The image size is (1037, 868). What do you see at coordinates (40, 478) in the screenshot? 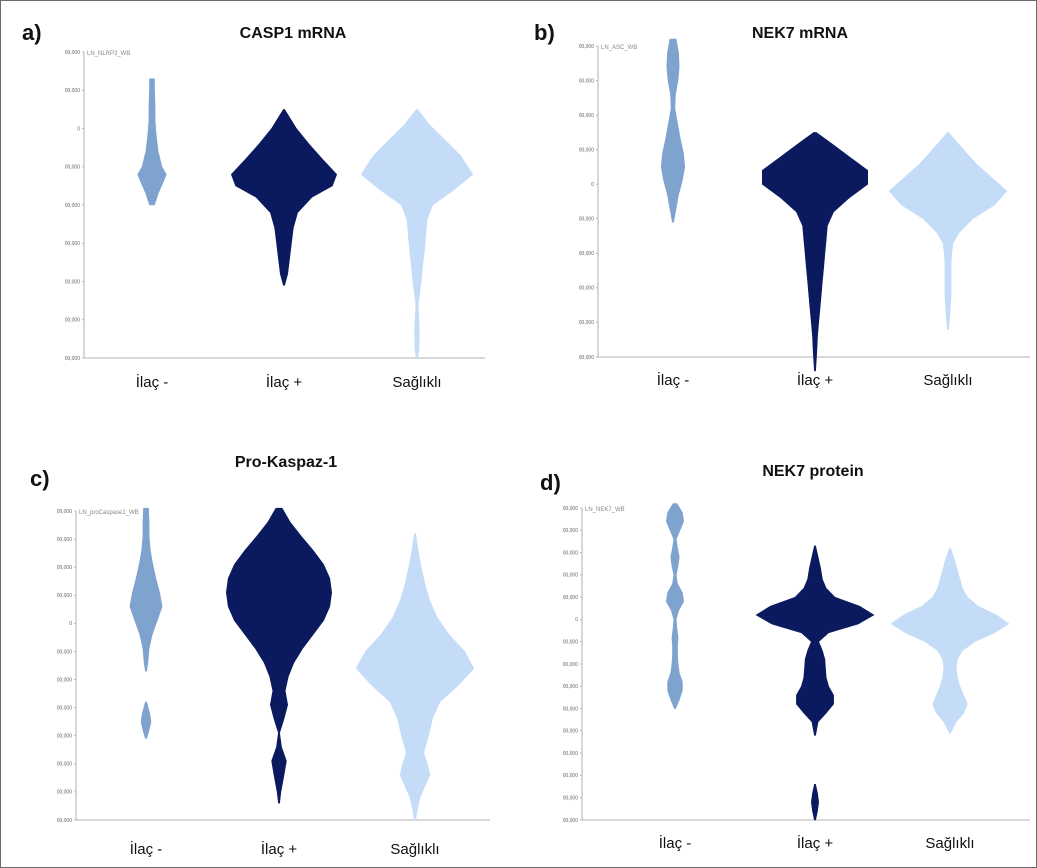
I see `panel-c-letter: c)` at bounding box center [40, 478].